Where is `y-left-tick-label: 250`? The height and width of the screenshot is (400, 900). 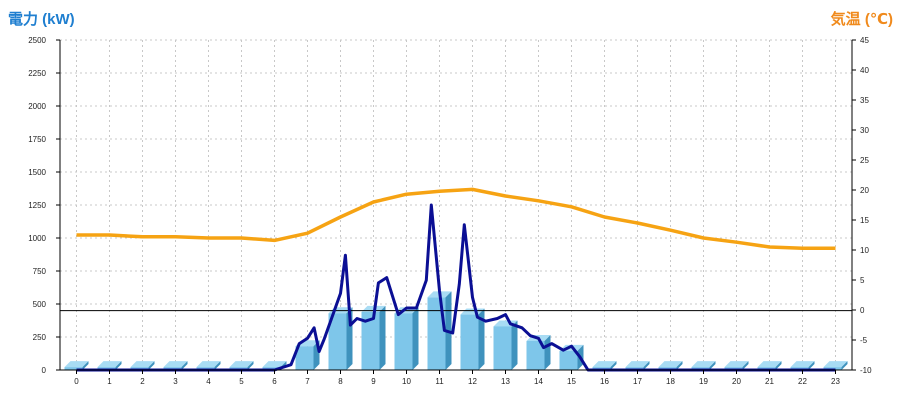 y-left-tick-label: 250 is located at coordinates (40, 337).